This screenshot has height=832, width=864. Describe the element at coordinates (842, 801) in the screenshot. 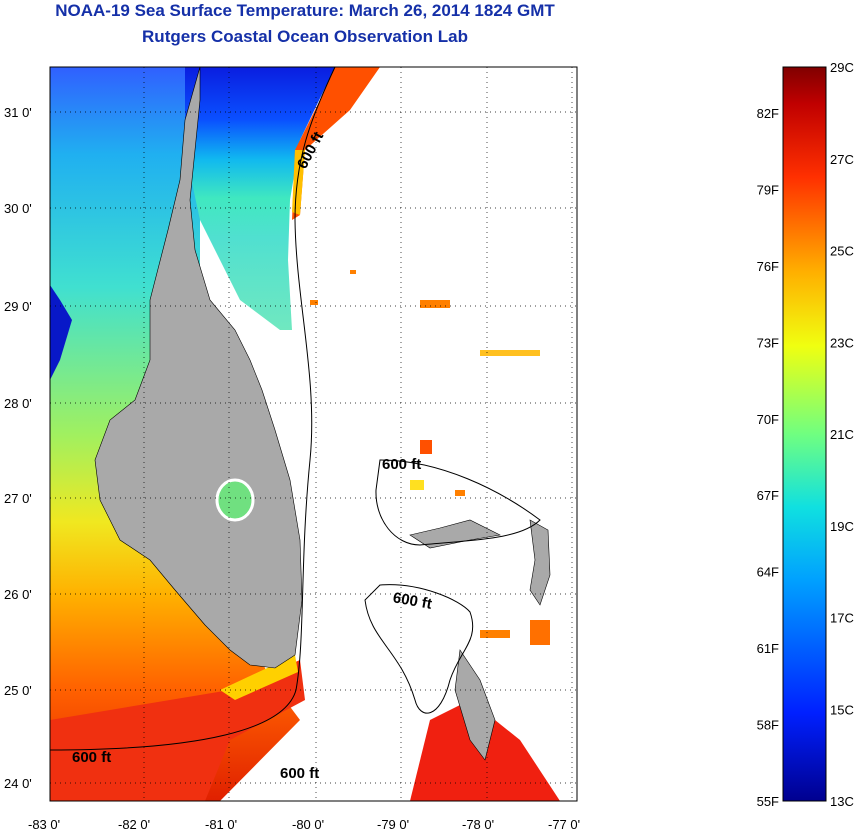

I see `colorbar-celsius-label: 13C` at that location.